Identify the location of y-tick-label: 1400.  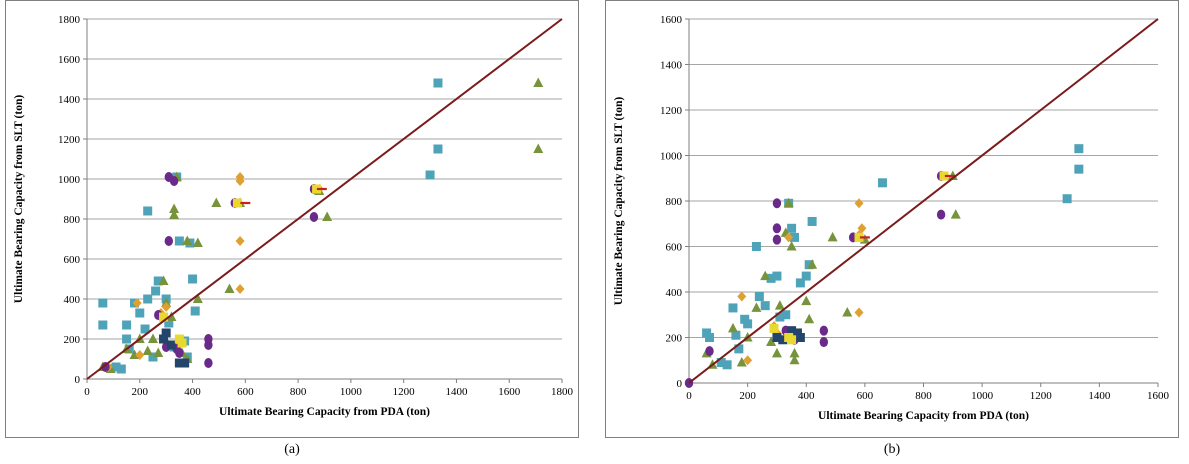
(671, 66).